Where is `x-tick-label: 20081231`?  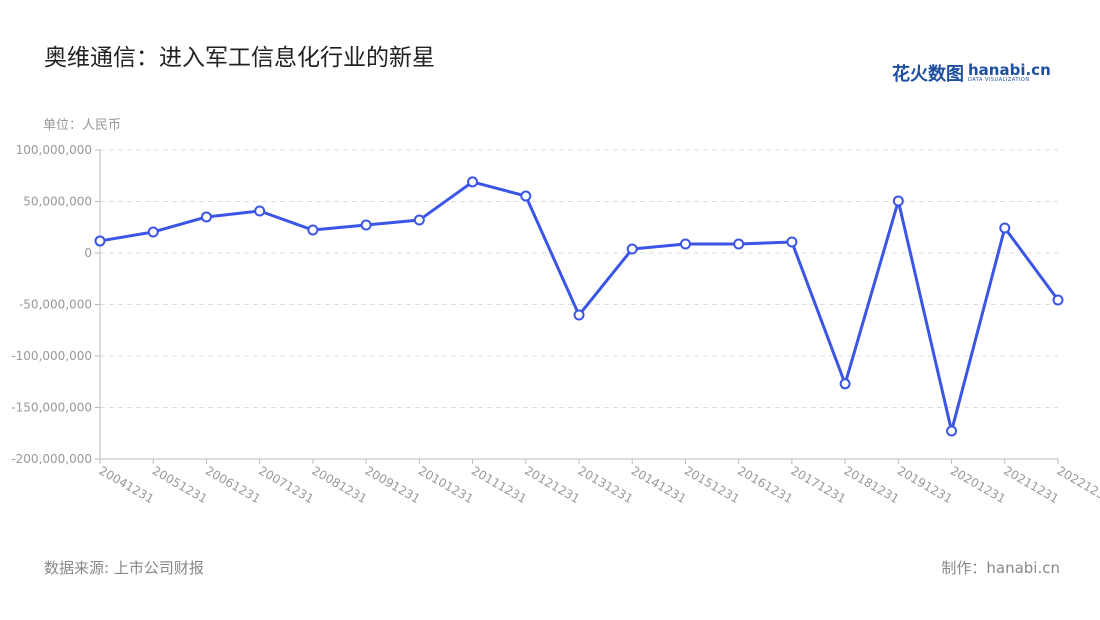 x-tick-label: 20081231 is located at coordinates (339, 484).